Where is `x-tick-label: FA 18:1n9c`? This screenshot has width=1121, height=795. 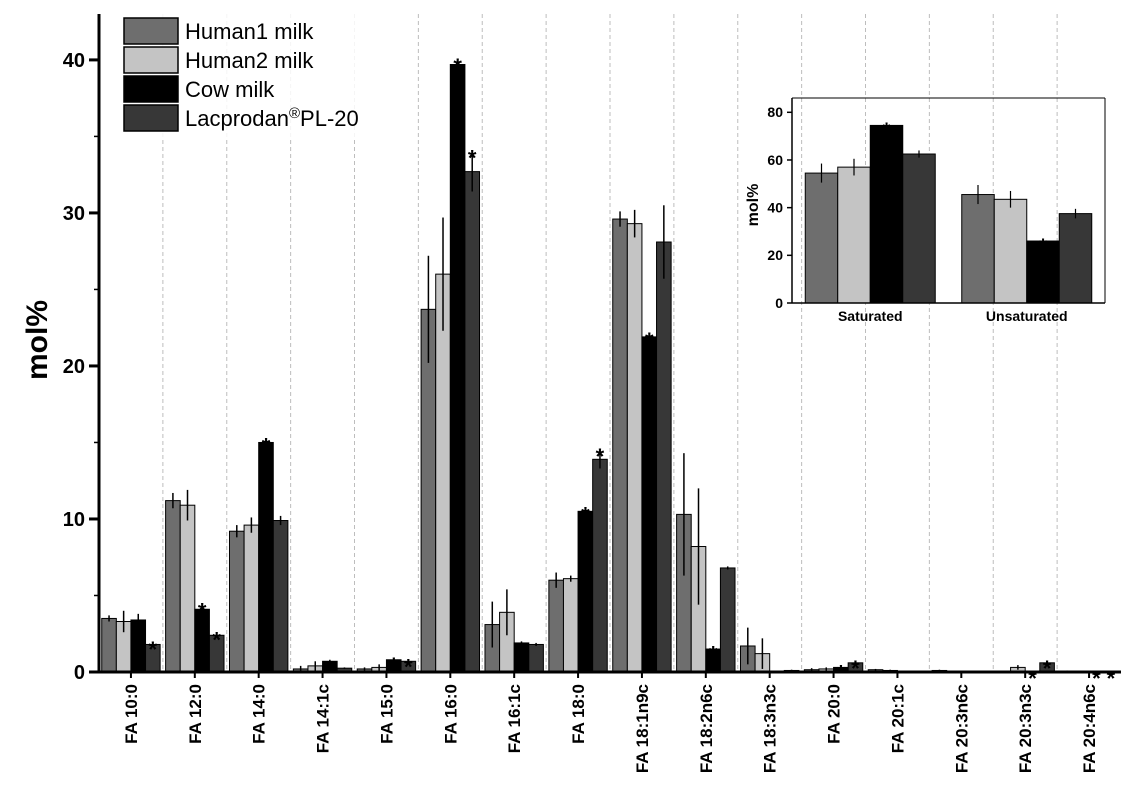 x-tick-label: FA 18:1n9c is located at coordinates (642, 728).